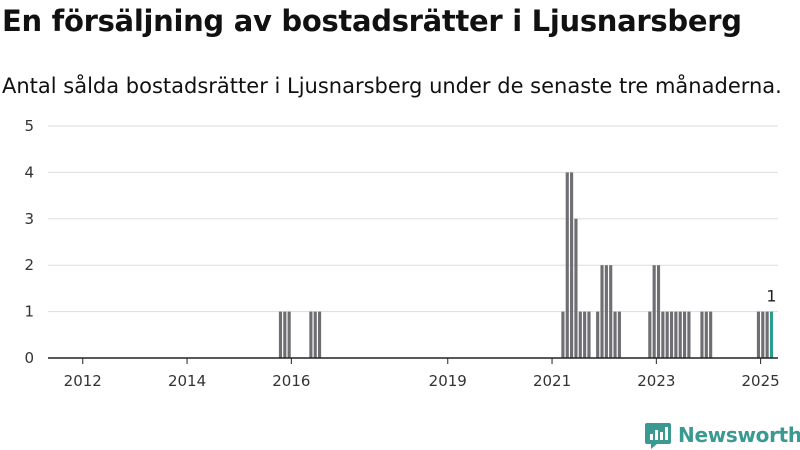  I want to click on x-tick-label: 2021, so click(552, 381).